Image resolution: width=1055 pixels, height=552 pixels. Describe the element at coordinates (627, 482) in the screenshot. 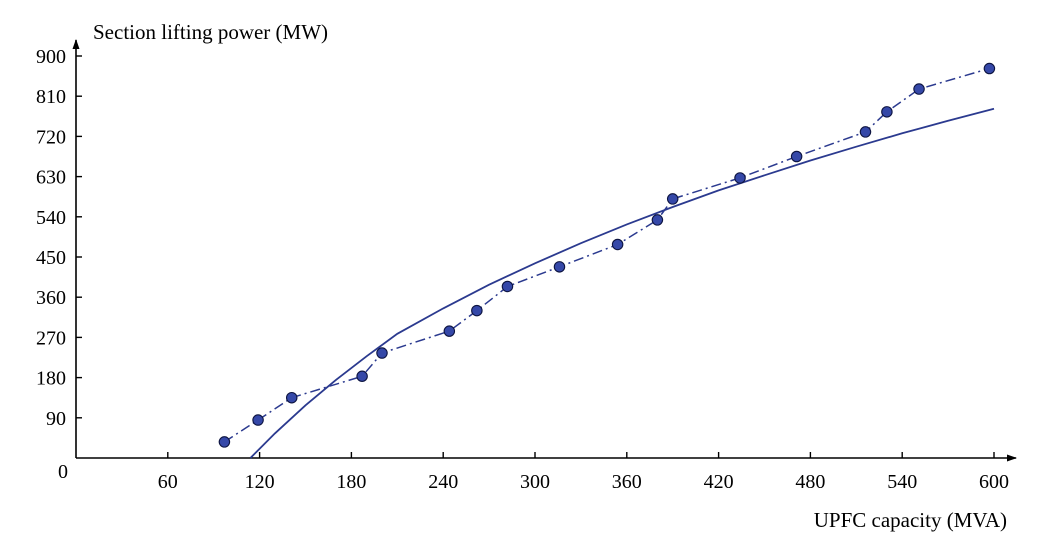

I see `x-tick-label: 360` at that location.